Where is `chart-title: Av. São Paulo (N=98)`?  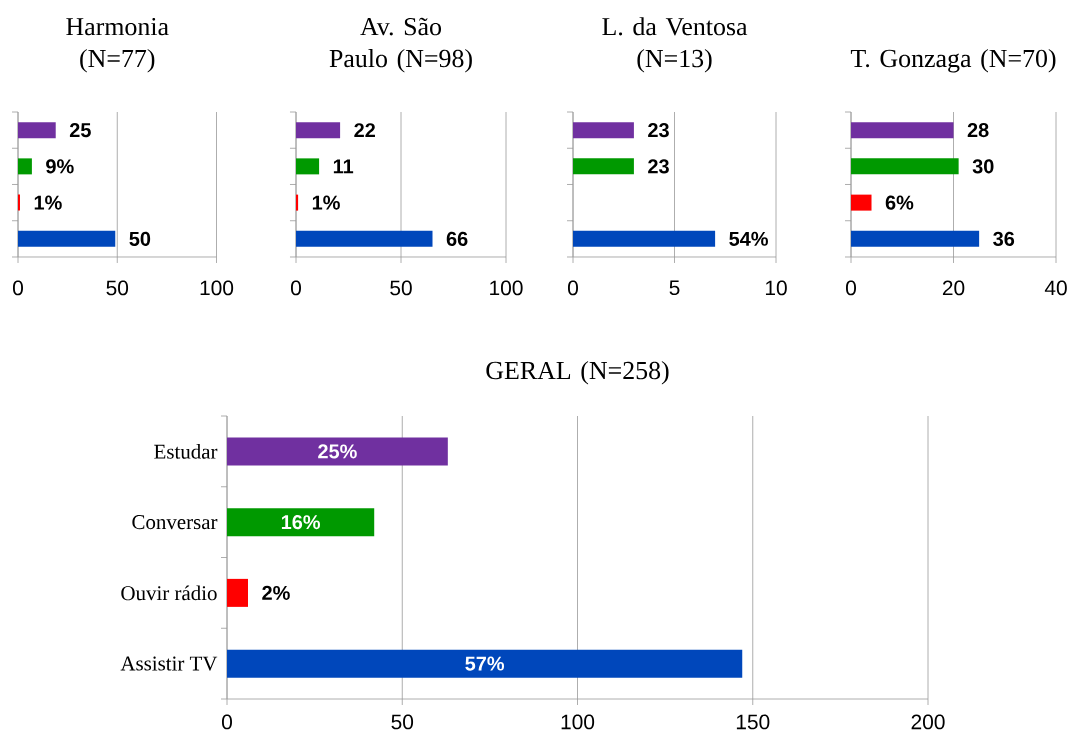
chart-title: Av. São Paulo (N=98) is located at coordinates (400, 45).